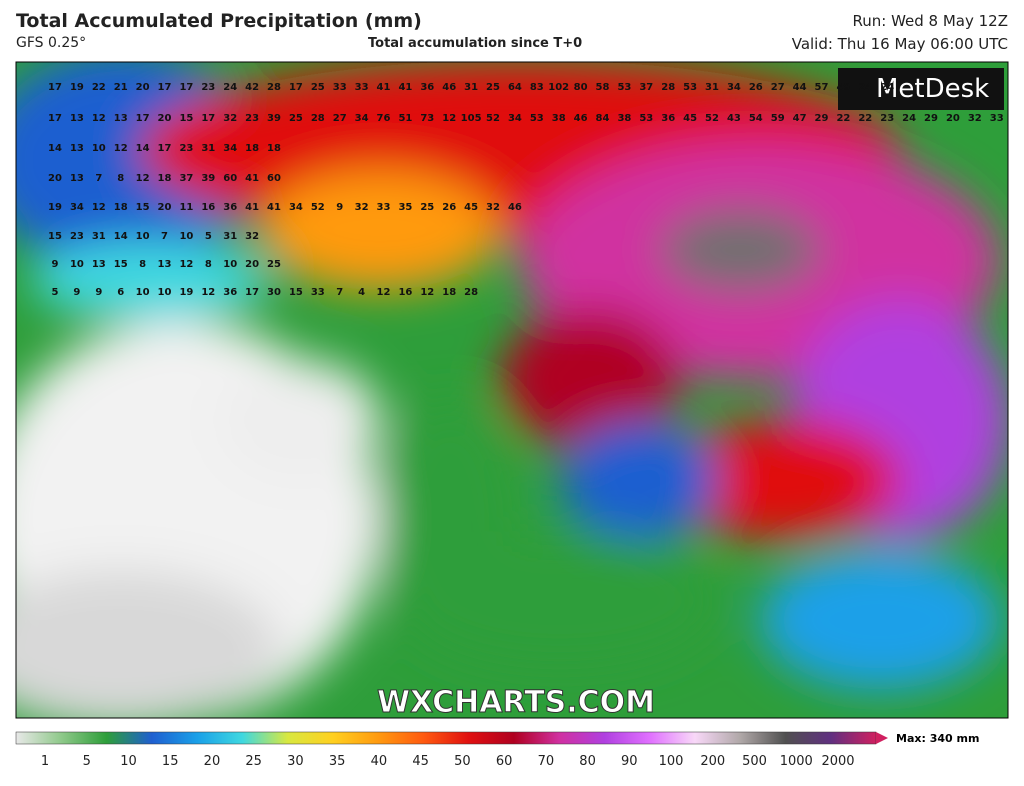 This screenshot has width=1024, height=786. Describe the element at coordinates (515, 87) in the screenshot. I see `precip-value: 64` at that location.